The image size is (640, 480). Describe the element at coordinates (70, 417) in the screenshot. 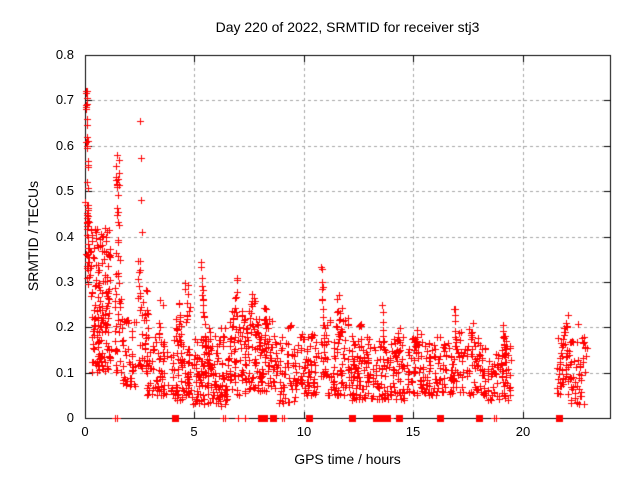

I see `y-tick-label: 0` at that location.